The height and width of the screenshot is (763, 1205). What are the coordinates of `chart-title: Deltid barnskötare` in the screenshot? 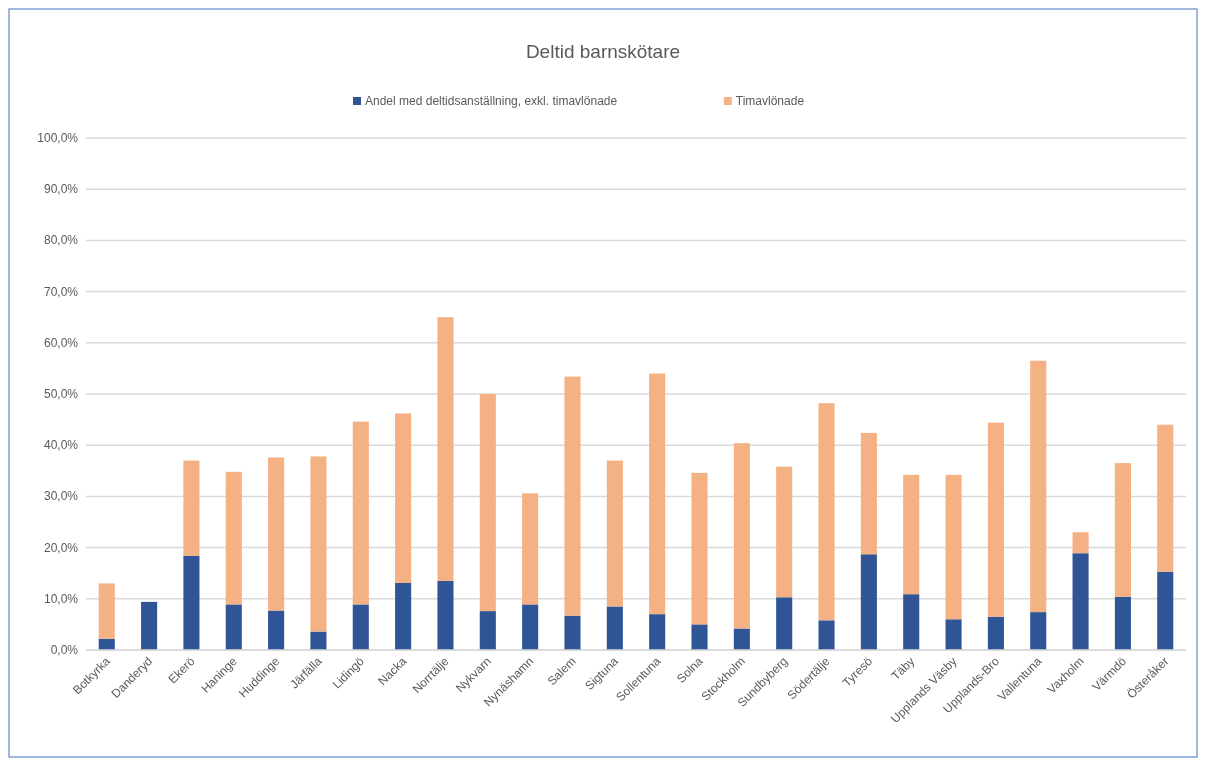 It's located at (603, 51).